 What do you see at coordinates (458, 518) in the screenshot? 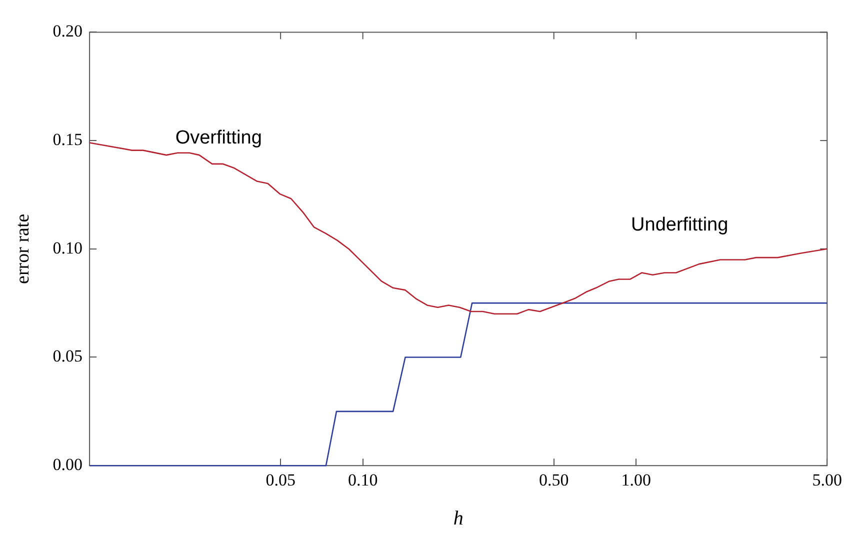
I see `x-axis-title: h` at bounding box center [458, 518].